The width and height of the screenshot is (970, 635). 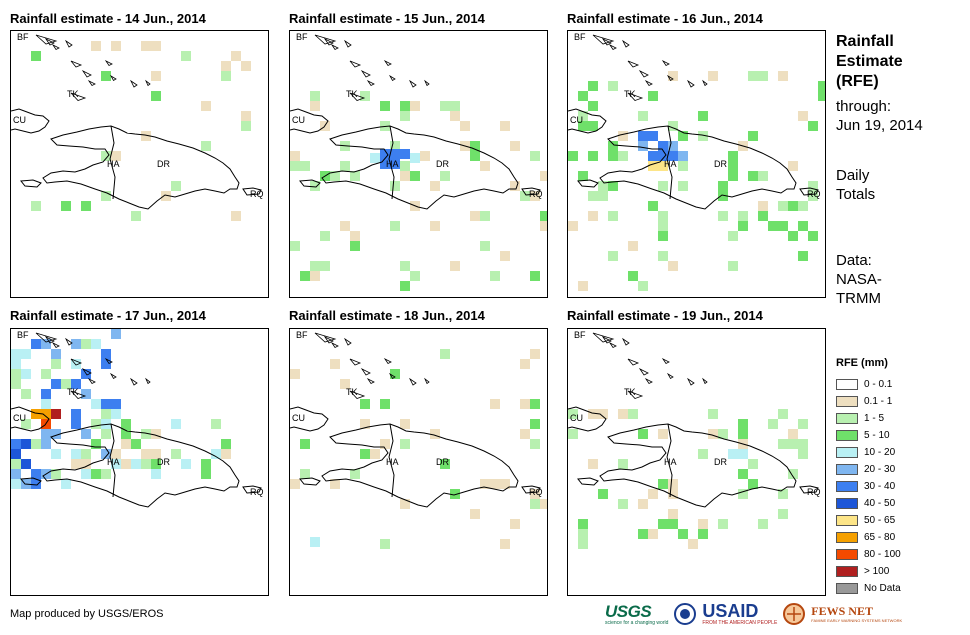 I want to click on legend-label: > 100, so click(x=877, y=571).